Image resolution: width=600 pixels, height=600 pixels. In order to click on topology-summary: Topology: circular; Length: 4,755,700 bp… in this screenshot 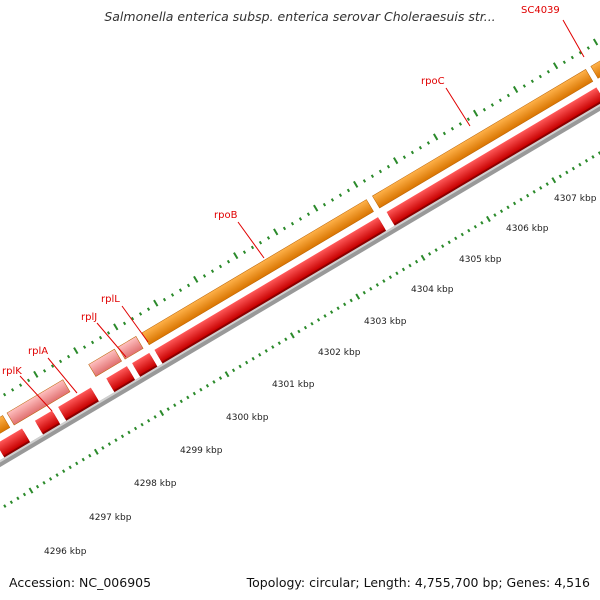, I will do `click(418, 582)`.